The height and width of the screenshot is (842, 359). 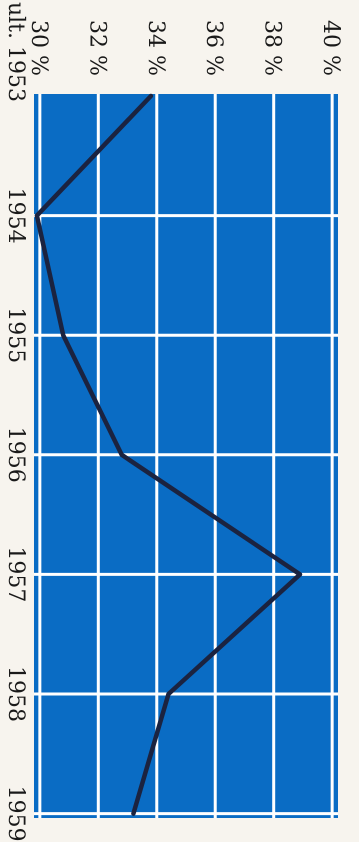 What do you see at coordinates (155, 48) in the screenshot?
I see `y-tick-label: 34 %` at bounding box center [155, 48].